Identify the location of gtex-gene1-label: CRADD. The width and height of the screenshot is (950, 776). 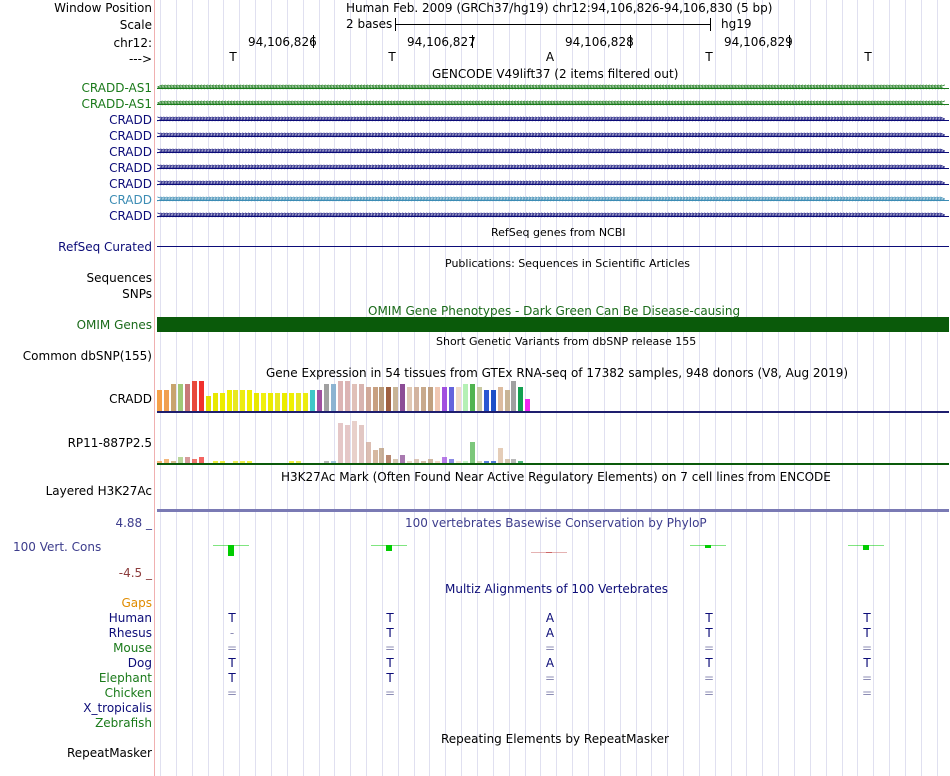
(130, 399).